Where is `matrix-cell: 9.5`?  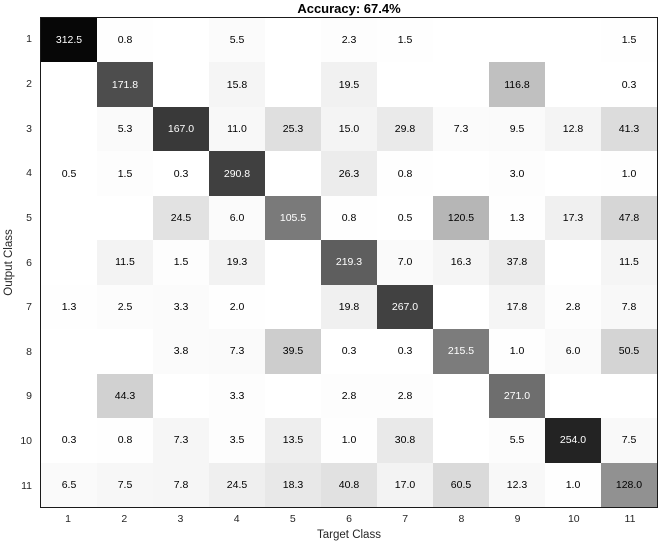
matrix-cell: 9.5 is located at coordinates (517, 129).